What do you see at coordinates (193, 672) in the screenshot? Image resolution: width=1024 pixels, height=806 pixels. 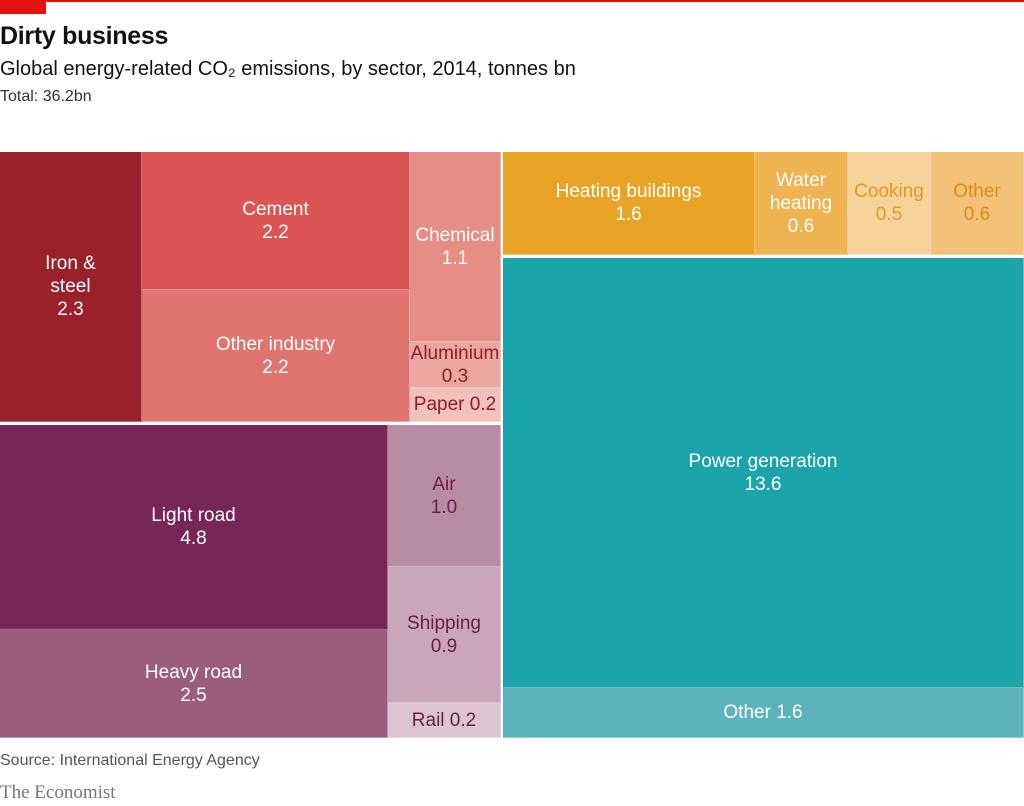 I see `tile-label: Heavy road` at bounding box center [193, 672].